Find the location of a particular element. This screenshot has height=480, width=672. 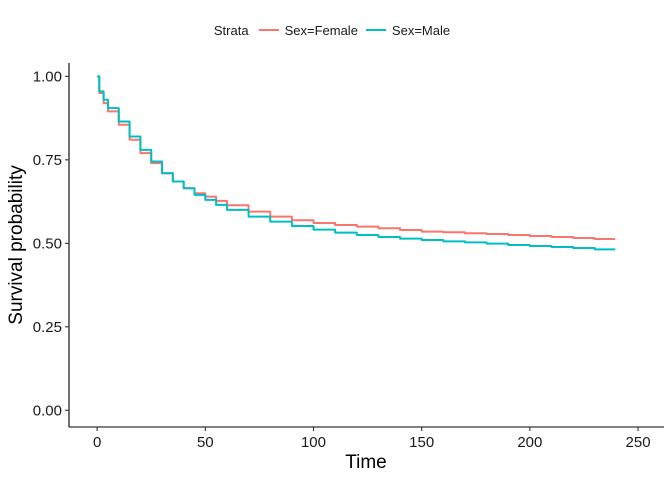

x-tick-label: 100 is located at coordinates (313, 442).